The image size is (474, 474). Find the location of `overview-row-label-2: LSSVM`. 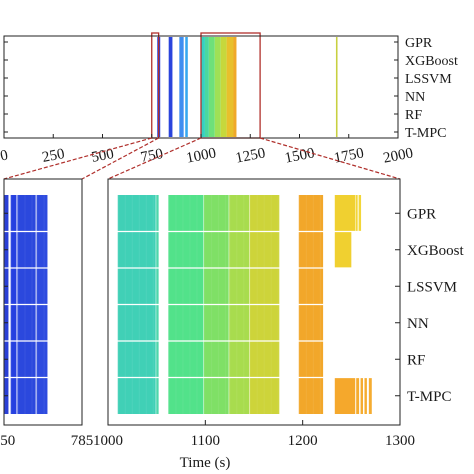

overview-row-label-2: LSSVM is located at coordinates (428, 79).